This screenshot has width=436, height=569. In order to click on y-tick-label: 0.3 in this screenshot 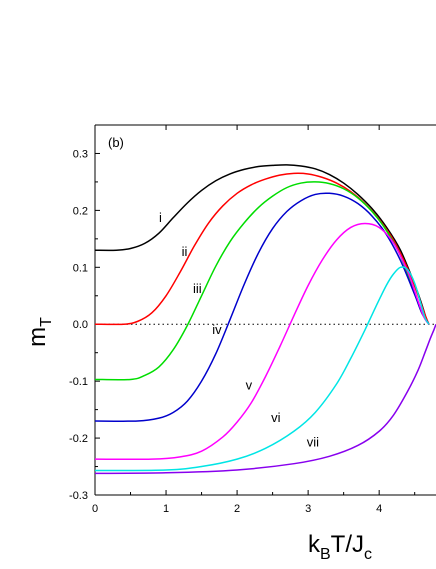, I will do `click(80, 154)`.